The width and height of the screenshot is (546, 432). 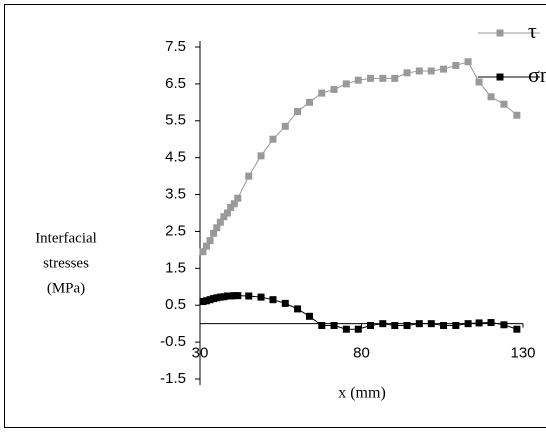 I want to click on y-tick-label: 5.5, so click(x=175, y=120).